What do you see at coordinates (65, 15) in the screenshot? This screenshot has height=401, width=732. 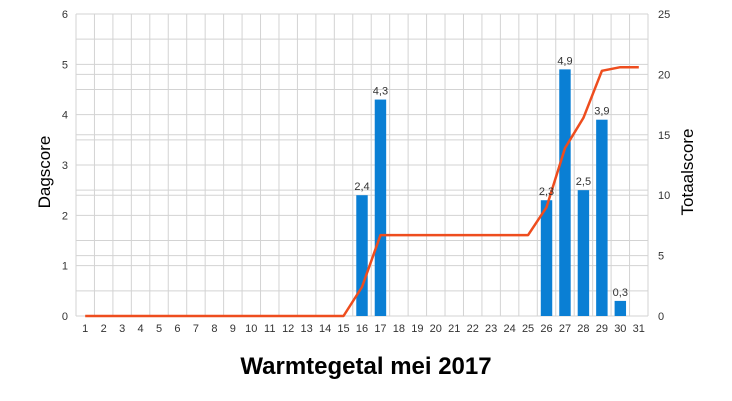 I see `y-tick-label: 6` at bounding box center [65, 15].